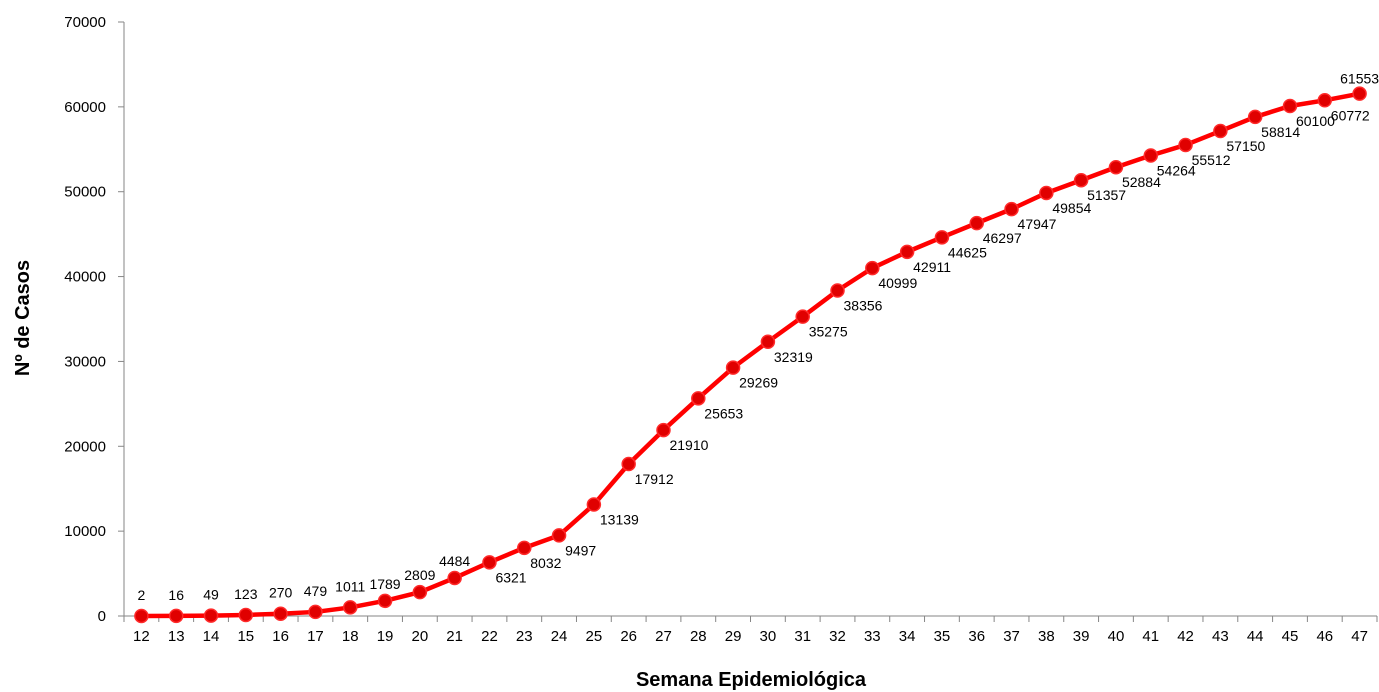 This screenshot has width=1379, height=692. I want to click on x-tick-label: 24, so click(559, 636).